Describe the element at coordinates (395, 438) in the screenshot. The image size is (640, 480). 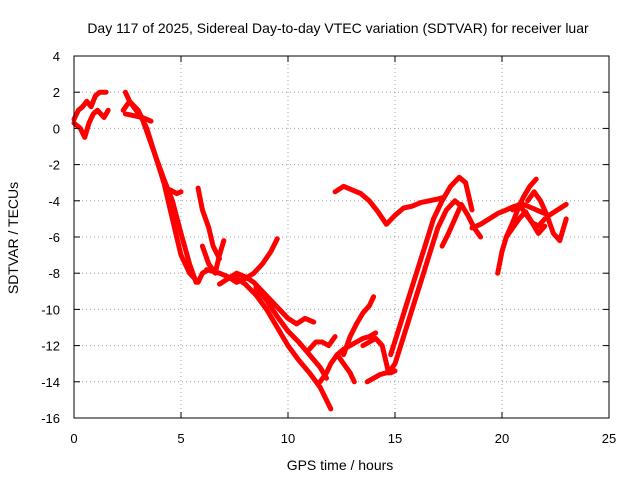
I see `x-tick-label: 15` at that location.